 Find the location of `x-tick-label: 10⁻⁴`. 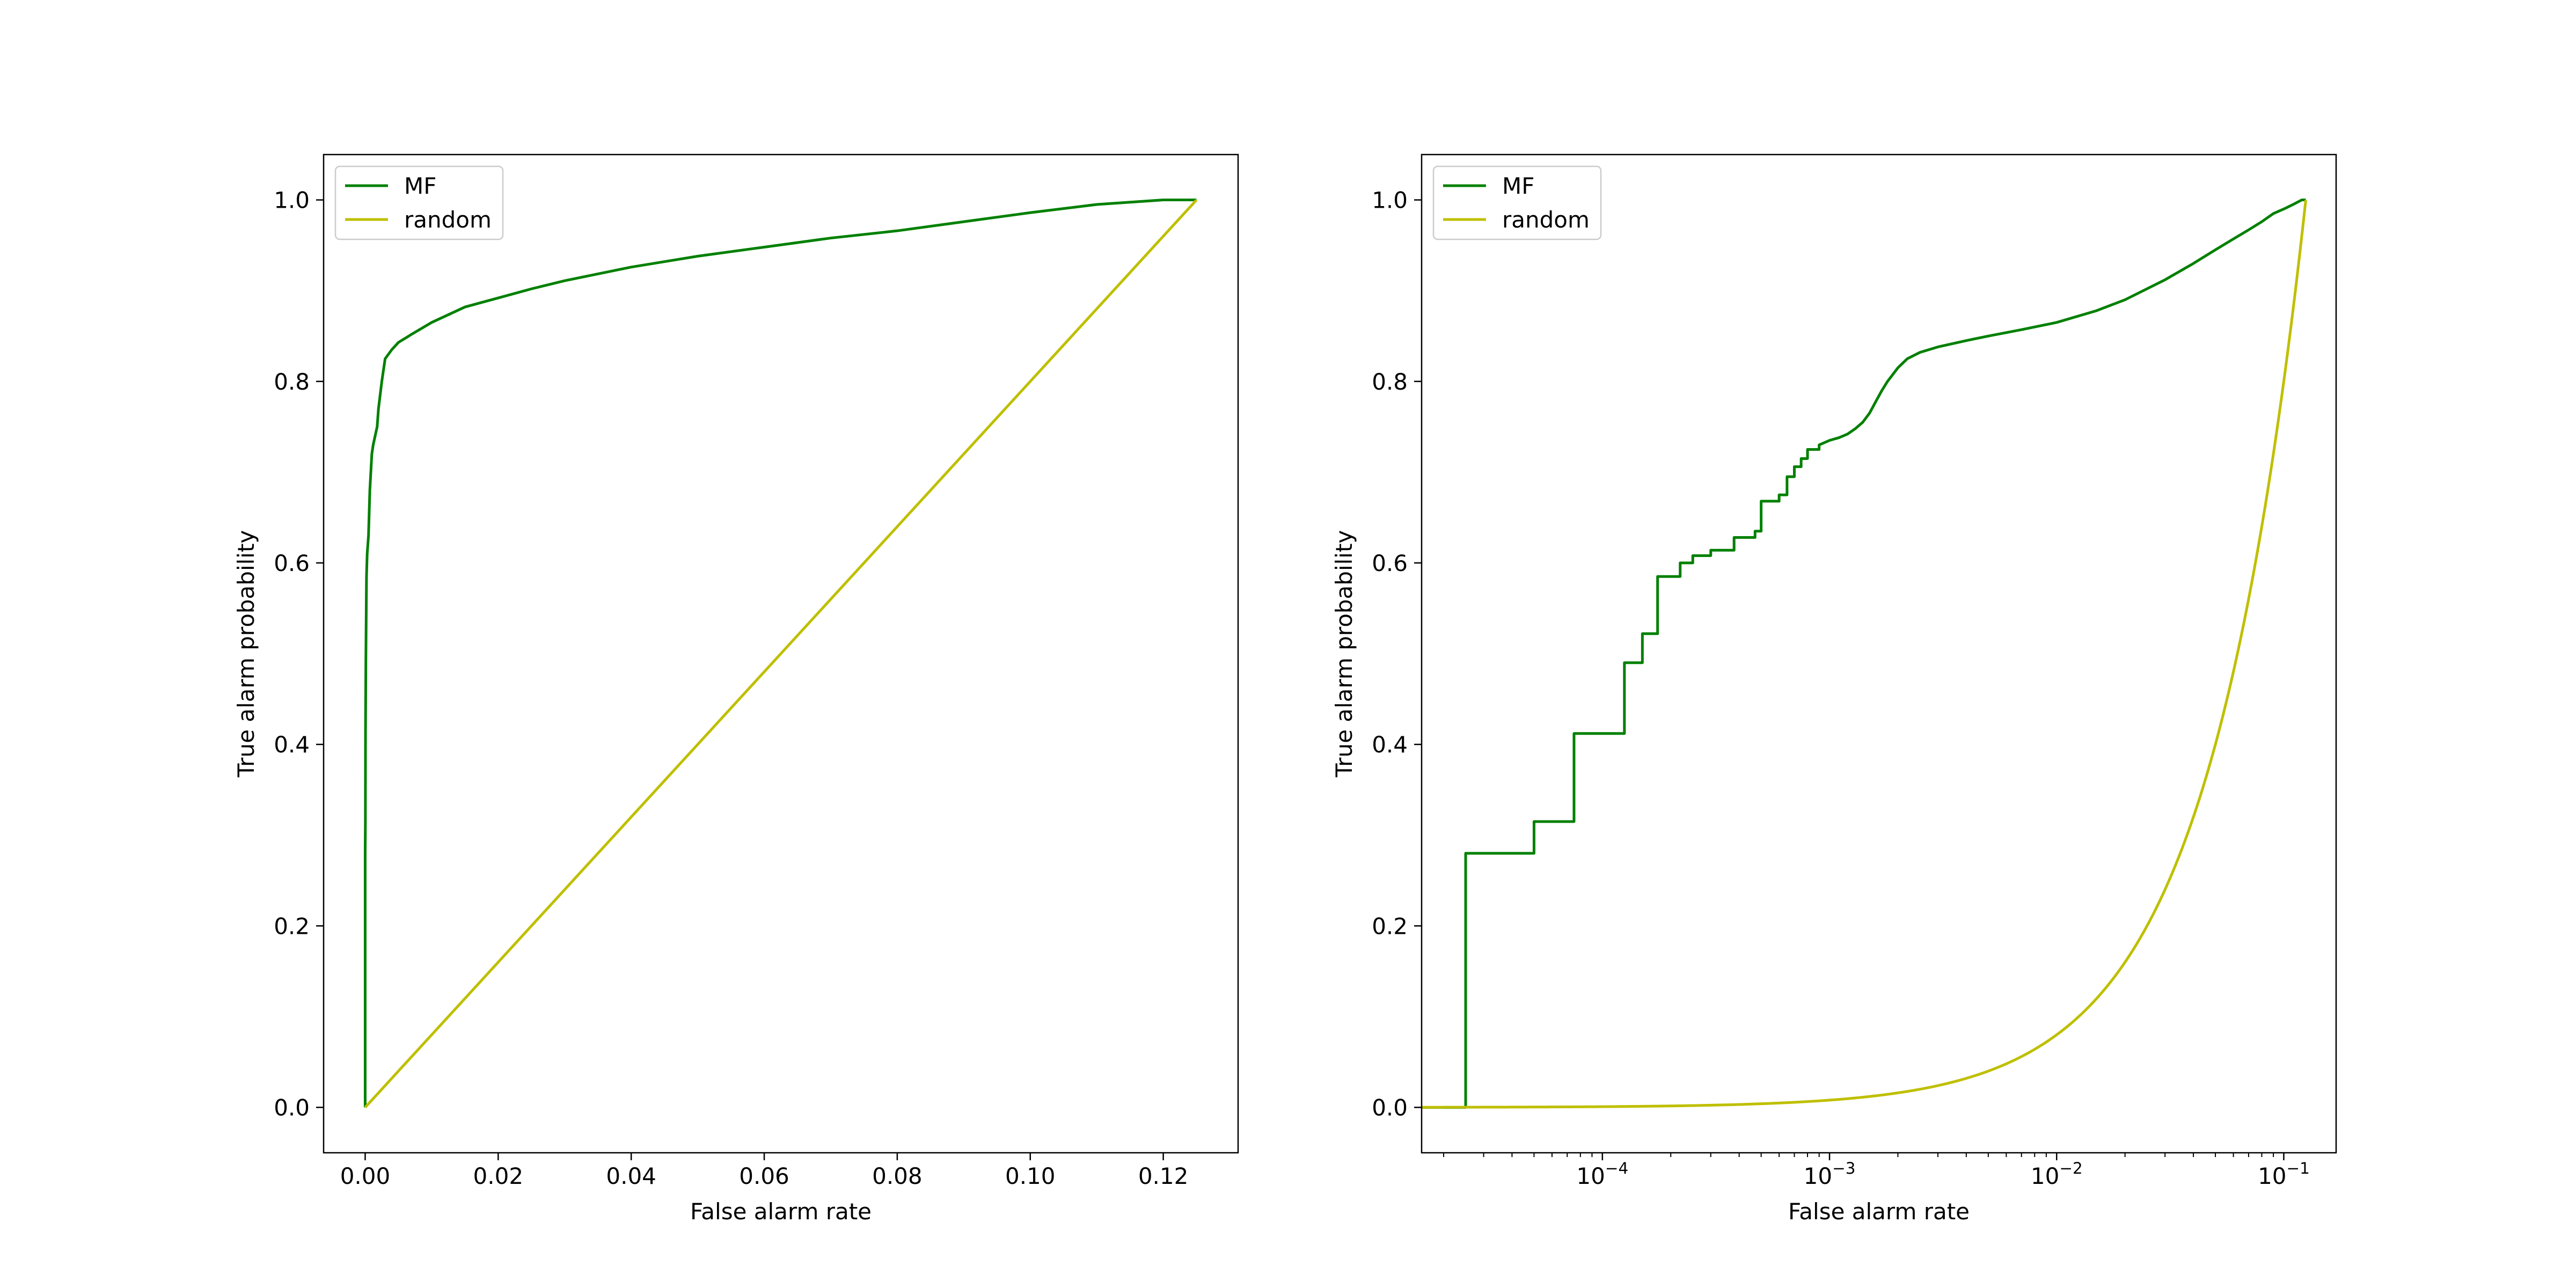

x-tick-label: 10⁻⁴ is located at coordinates (1602, 1174).